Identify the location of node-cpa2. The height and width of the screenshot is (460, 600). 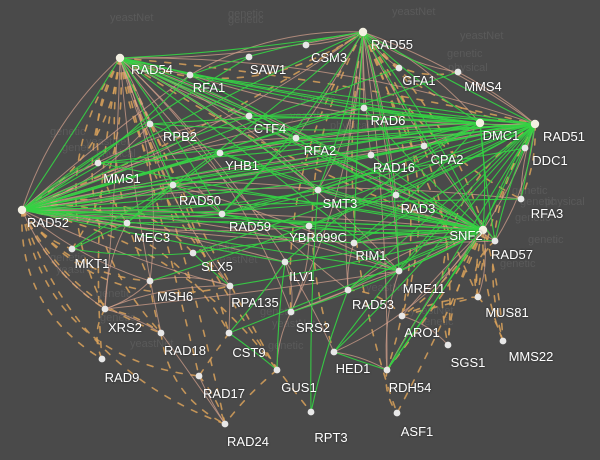
(424, 146).